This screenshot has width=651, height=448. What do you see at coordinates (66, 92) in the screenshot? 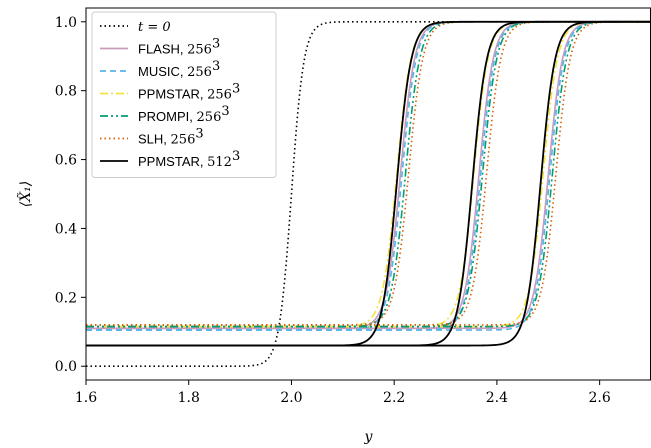
I see `y-tick-label: 0.8` at bounding box center [66, 92].